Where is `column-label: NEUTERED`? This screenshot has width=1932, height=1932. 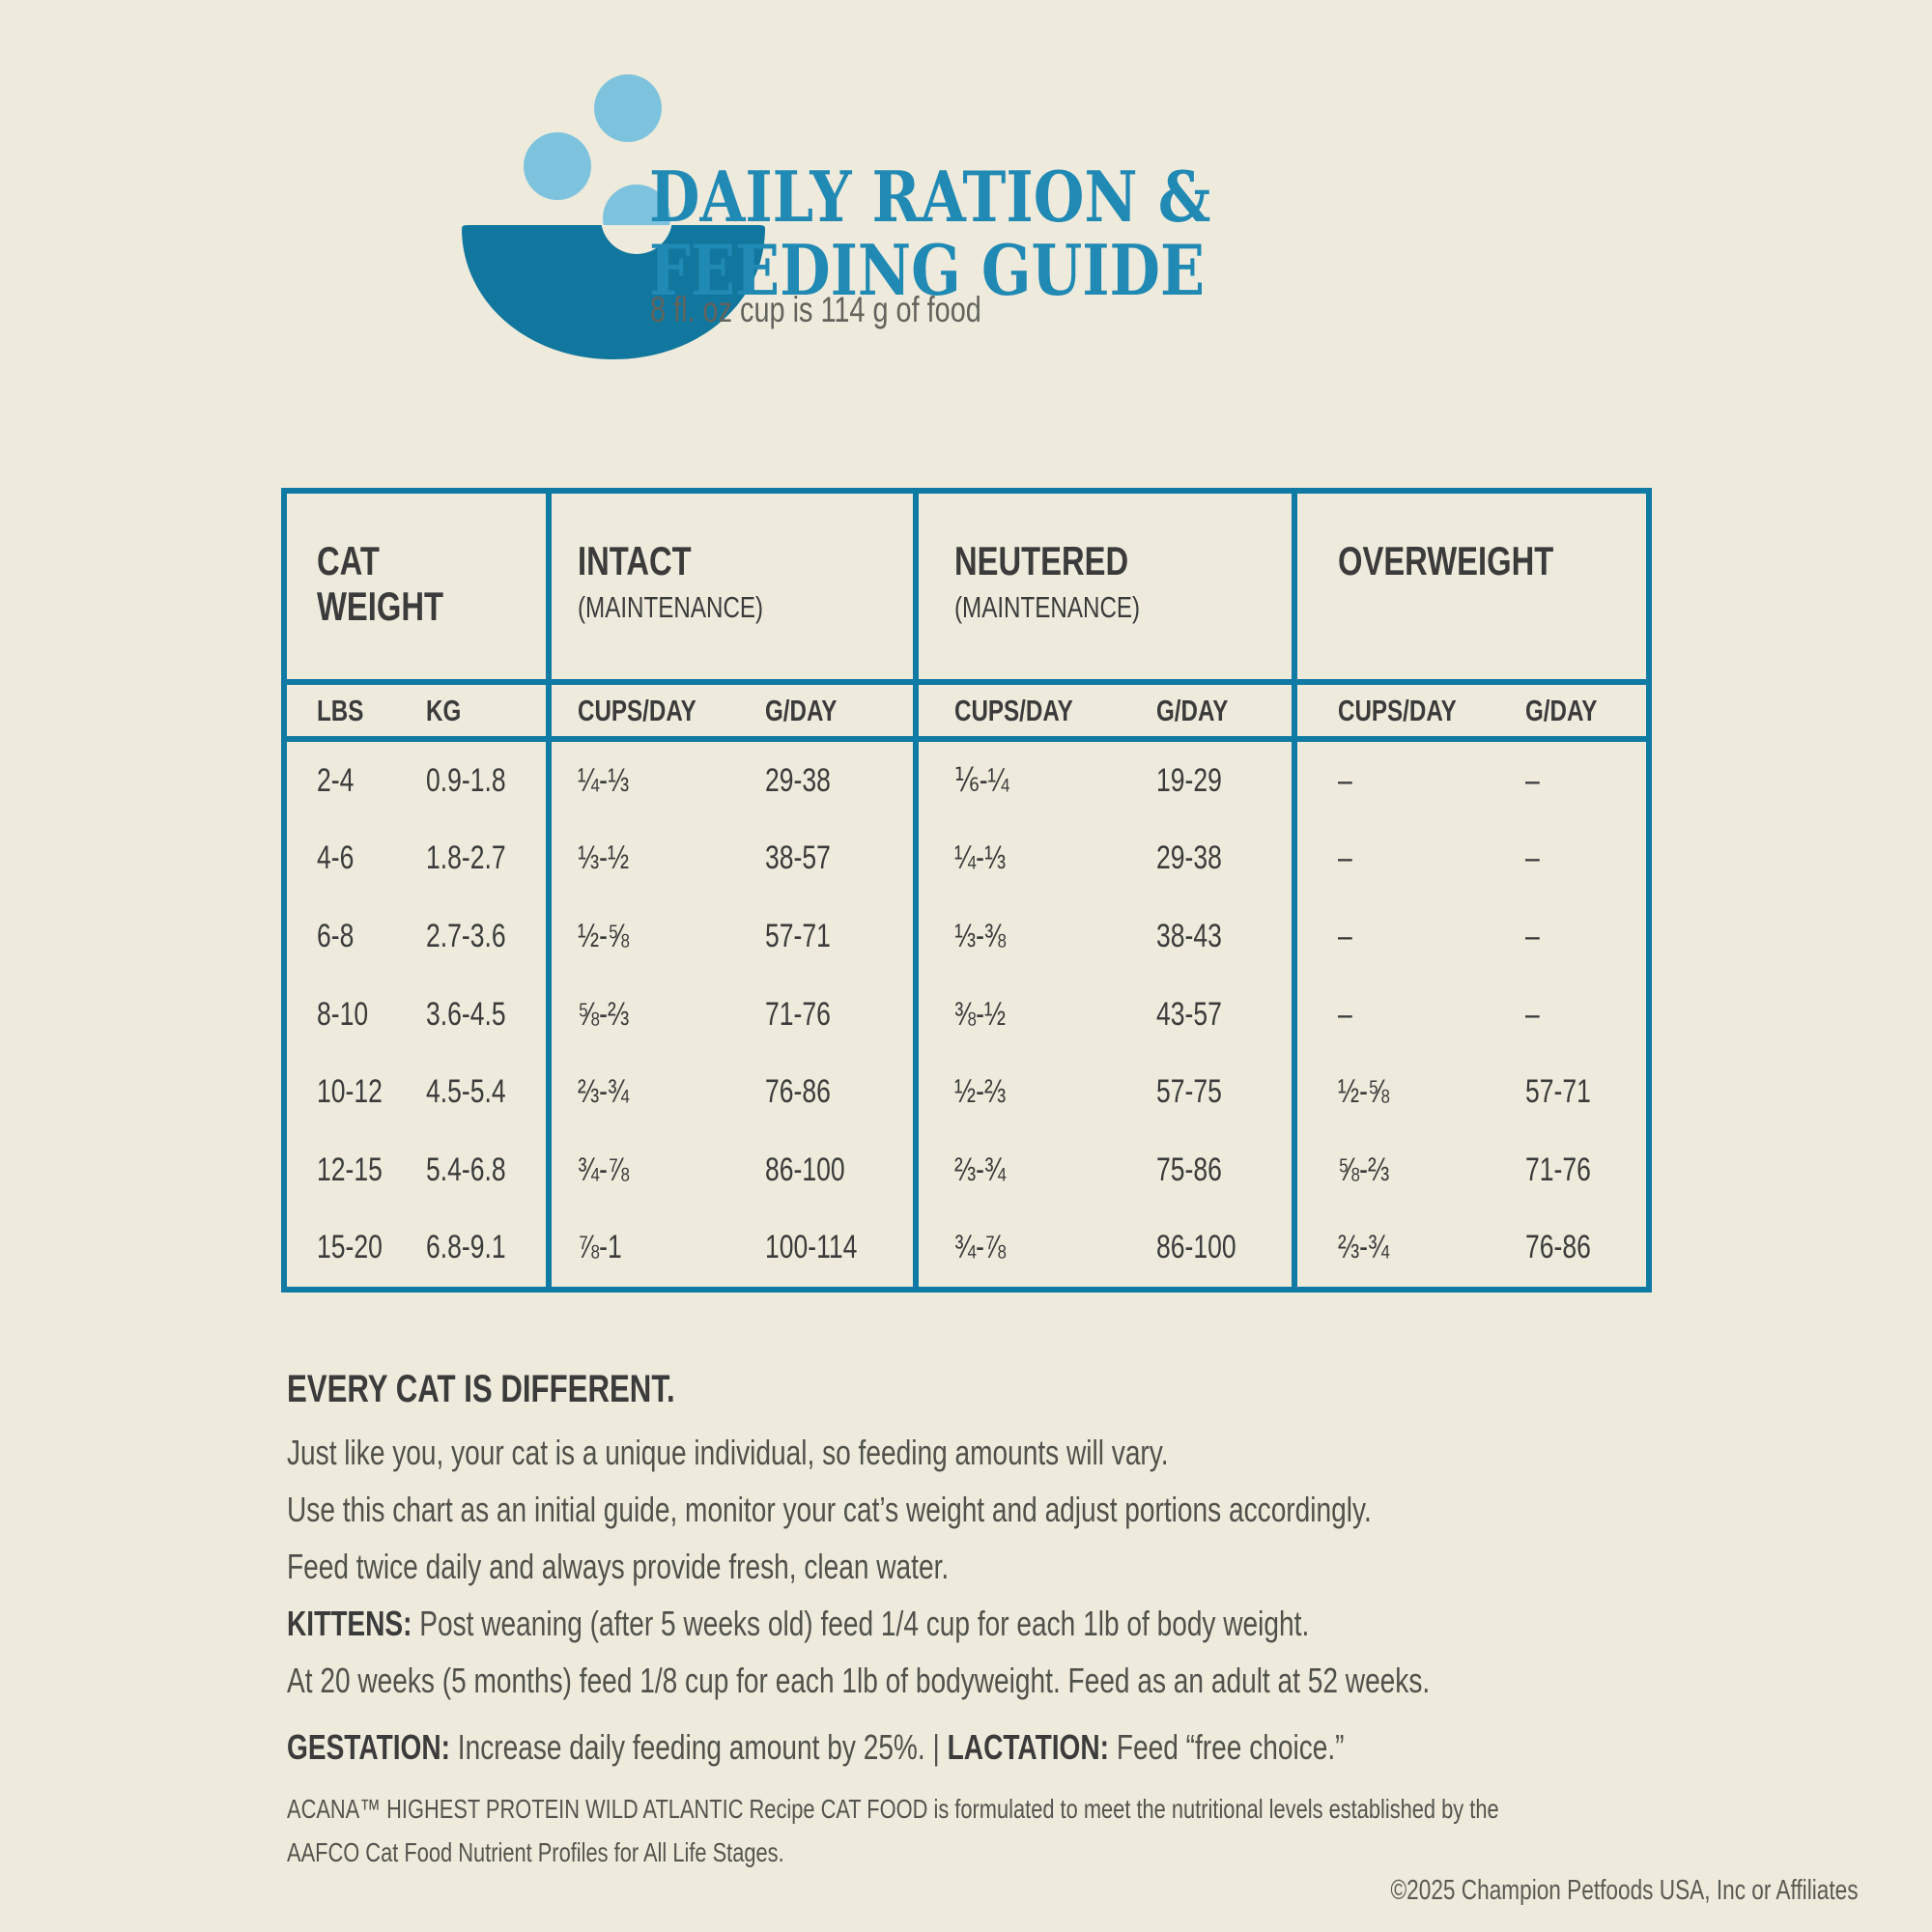
column-label: NEUTERED is located at coordinates (1041, 560).